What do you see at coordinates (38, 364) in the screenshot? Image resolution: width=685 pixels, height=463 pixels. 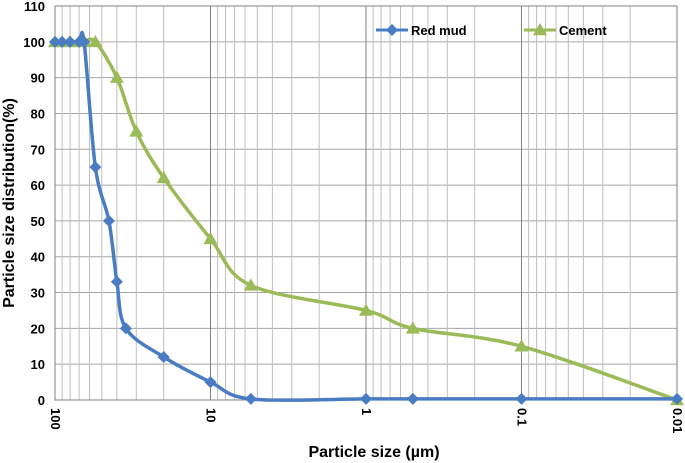 I see `y-tick-label: 10` at bounding box center [38, 364].